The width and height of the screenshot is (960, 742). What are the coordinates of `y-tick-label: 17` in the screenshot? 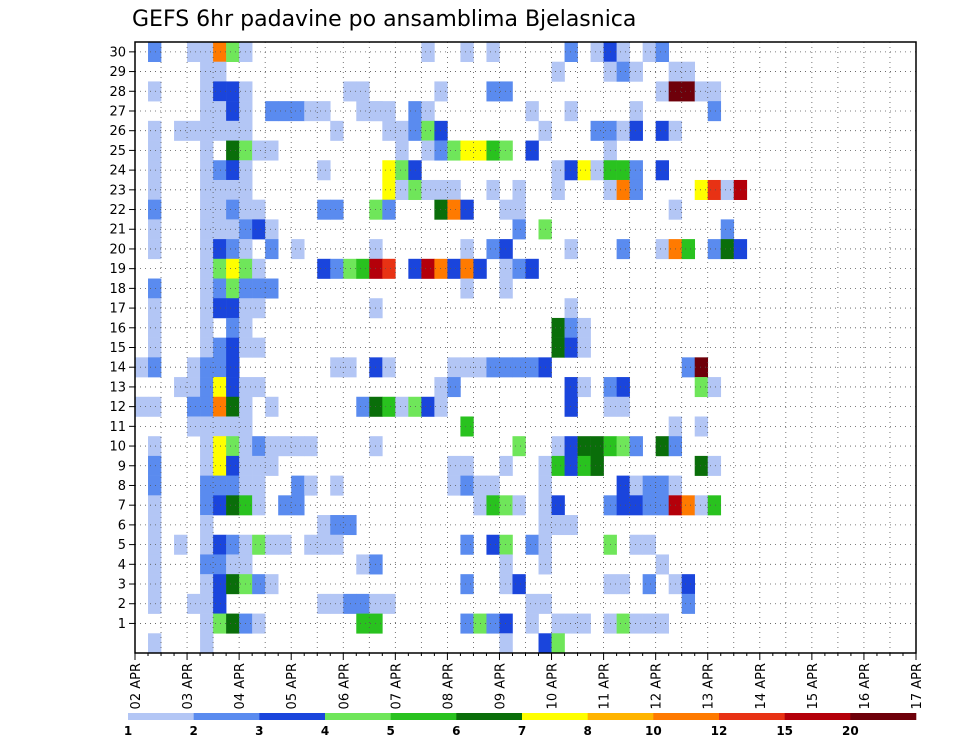 It's located at (117, 309).